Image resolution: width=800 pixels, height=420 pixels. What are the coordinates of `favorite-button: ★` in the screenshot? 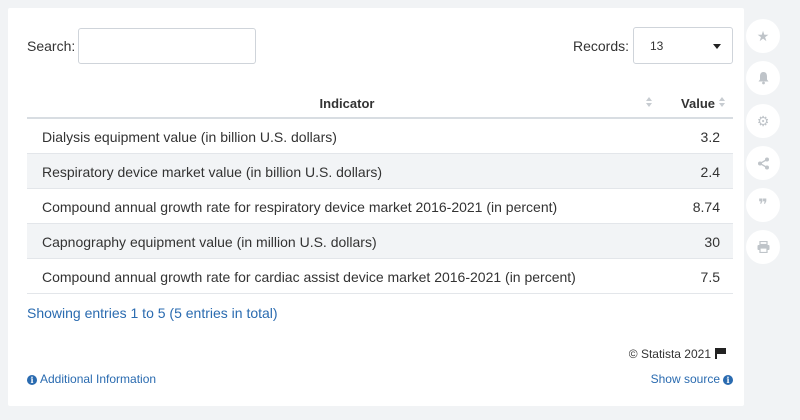 It's located at (763, 36).